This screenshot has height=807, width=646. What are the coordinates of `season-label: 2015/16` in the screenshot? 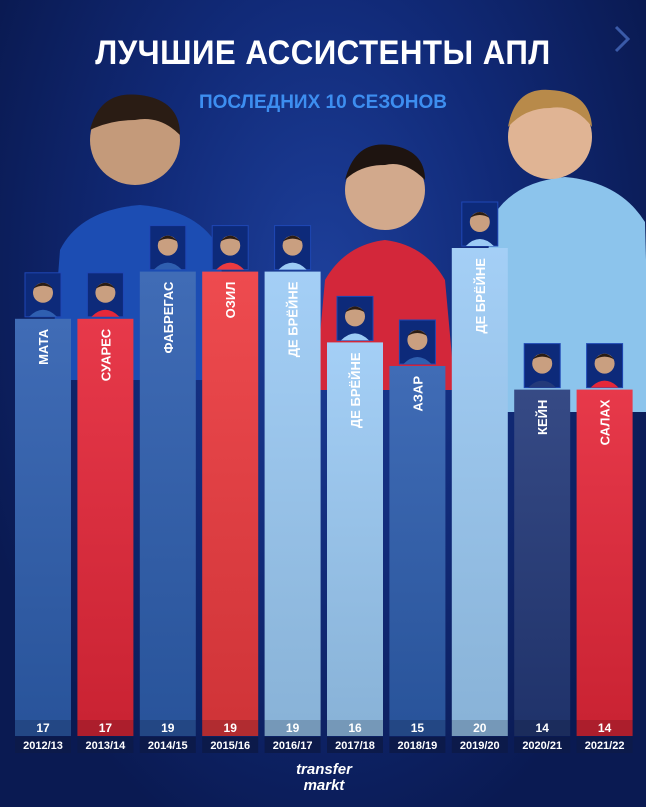 It's located at (230, 746).